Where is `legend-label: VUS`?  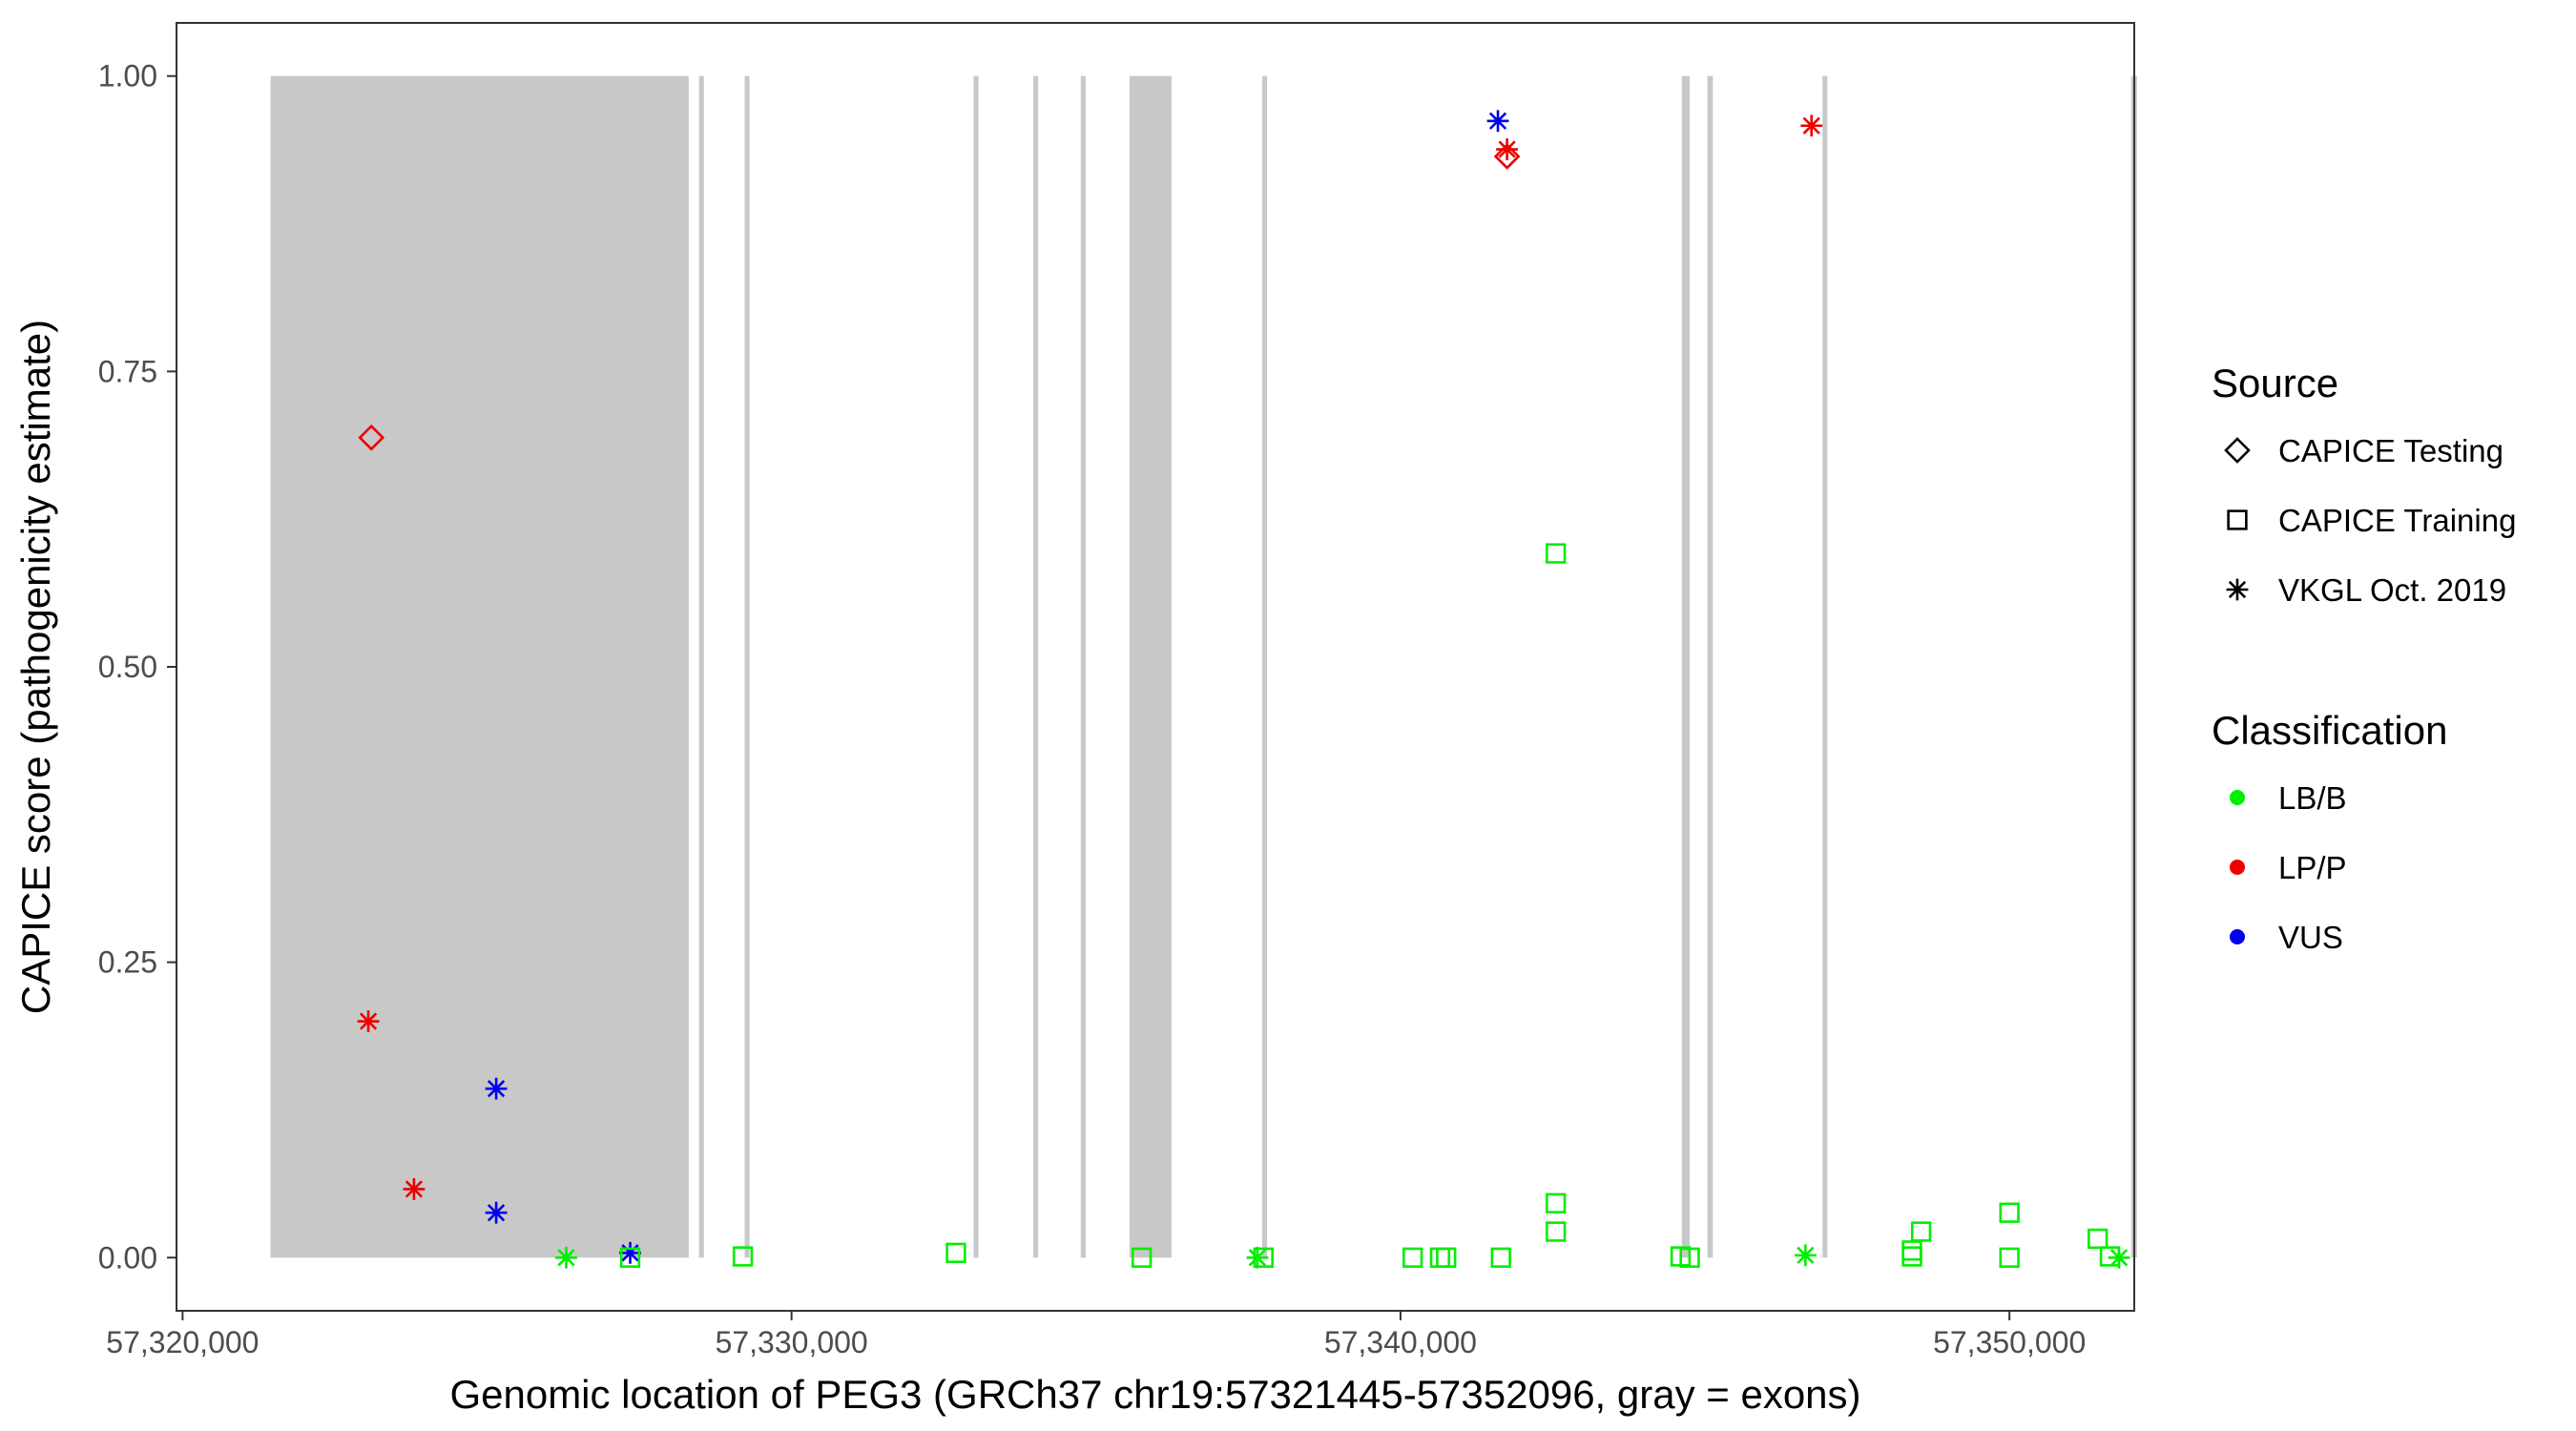
legend-label: VUS is located at coordinates (2310, 937).